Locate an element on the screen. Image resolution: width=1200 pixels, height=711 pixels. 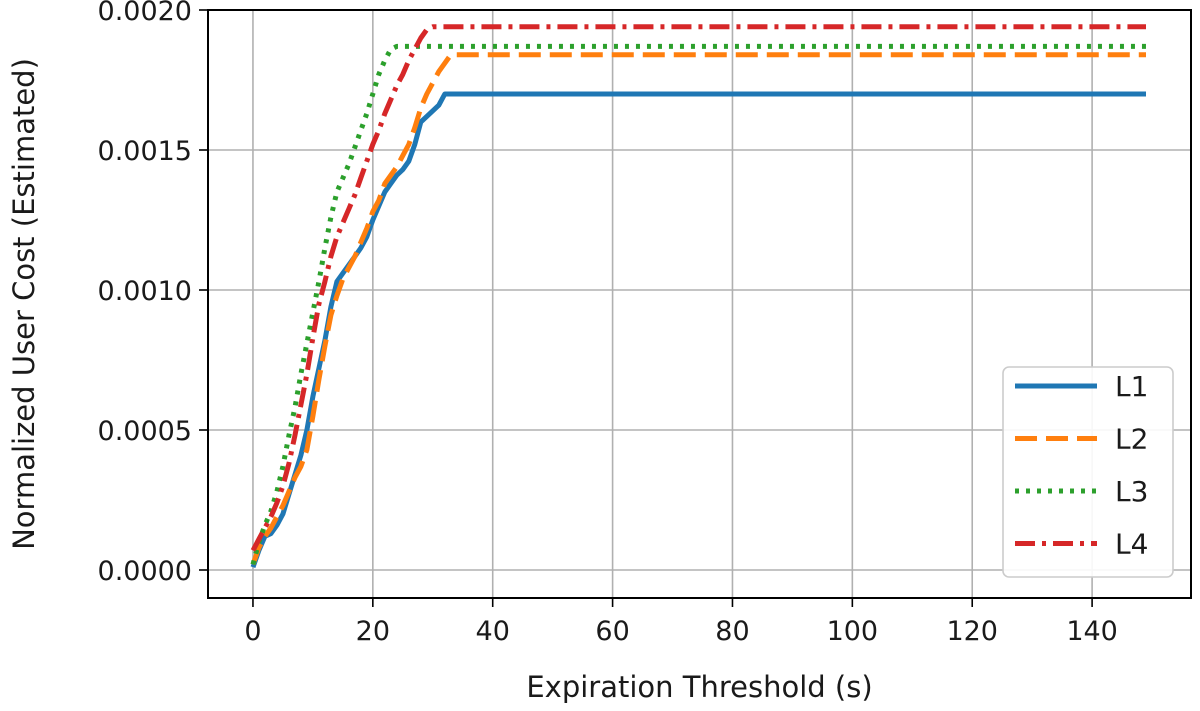
x-tick-label: 140 is located at coordinates (1092, 631).